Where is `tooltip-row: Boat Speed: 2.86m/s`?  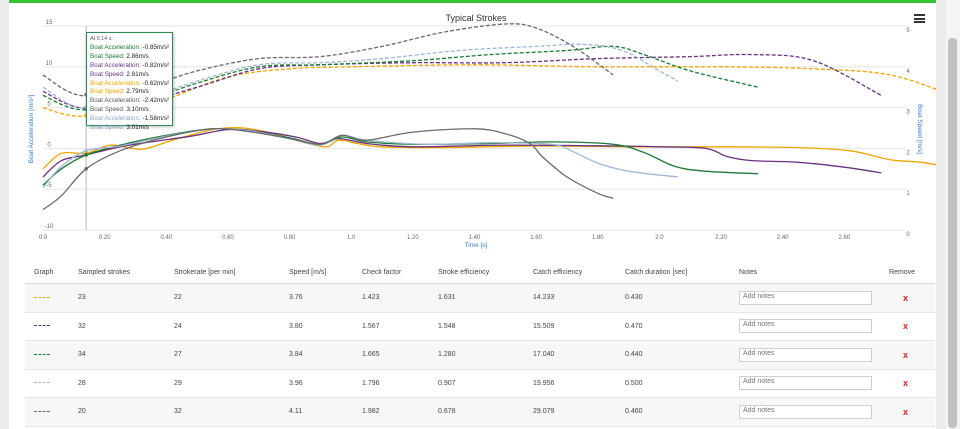 tooltip-row: Boat Speed: 2.86m/s is located at coordinates (129, 57).